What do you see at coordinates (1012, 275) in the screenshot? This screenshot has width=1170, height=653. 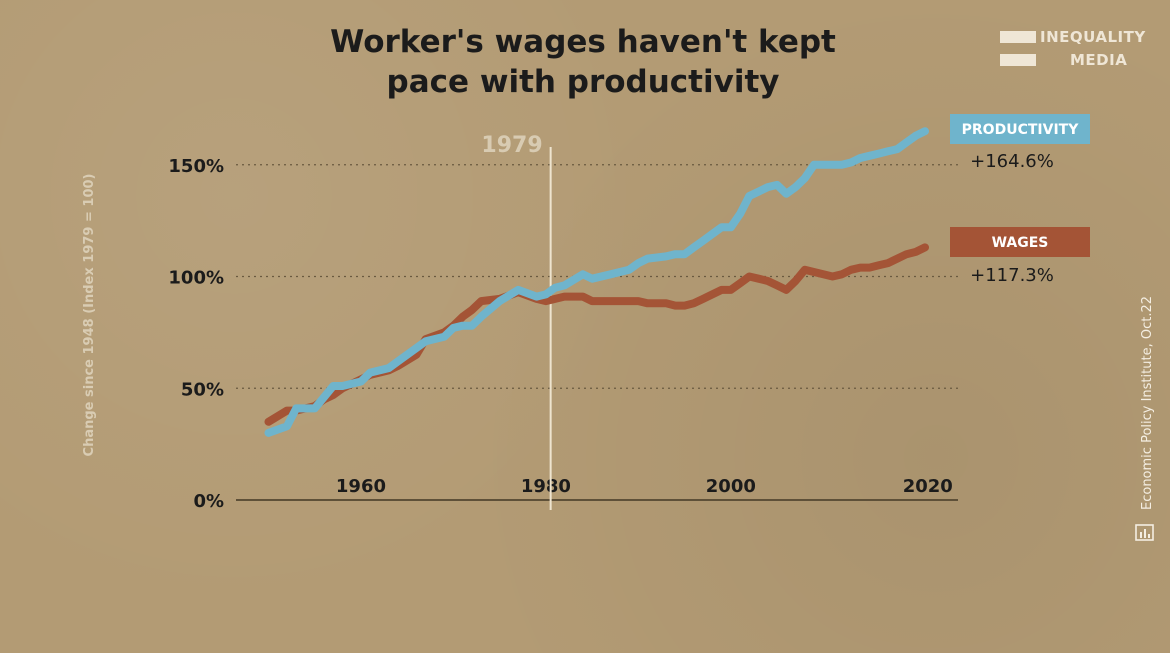 I see `end-value-wages: +117.3%` at bounding box center [1012, 275].